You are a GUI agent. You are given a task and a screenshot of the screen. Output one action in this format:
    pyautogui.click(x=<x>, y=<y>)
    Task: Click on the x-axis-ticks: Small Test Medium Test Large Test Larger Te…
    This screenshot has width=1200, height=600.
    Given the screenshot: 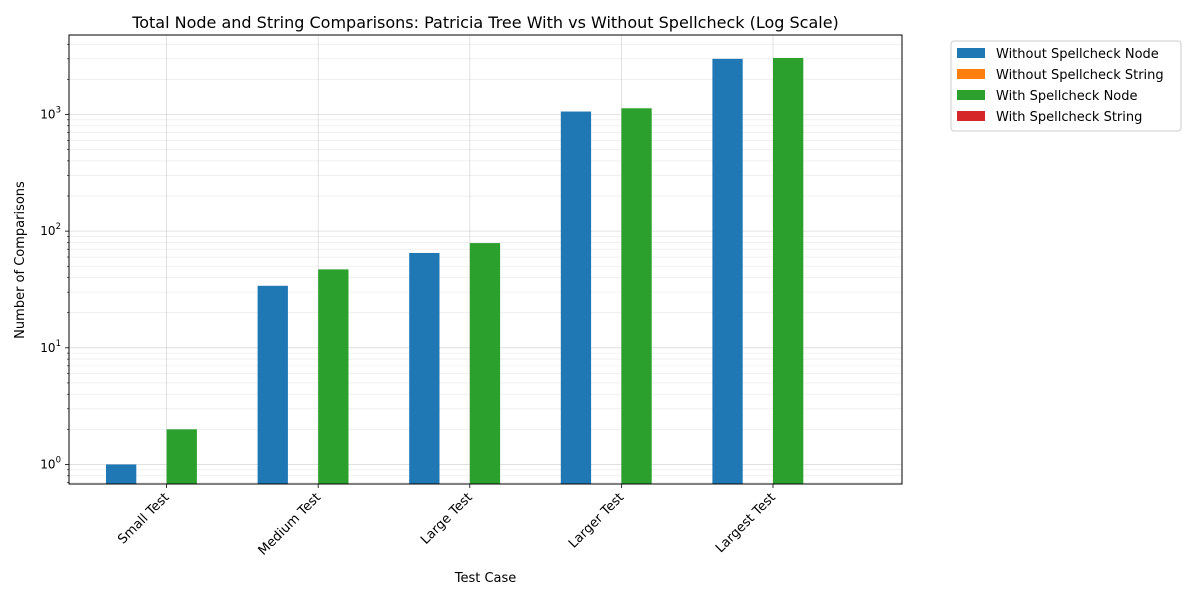 What is the action you would take?
    pyautogui.click(x=447, y=521)
    